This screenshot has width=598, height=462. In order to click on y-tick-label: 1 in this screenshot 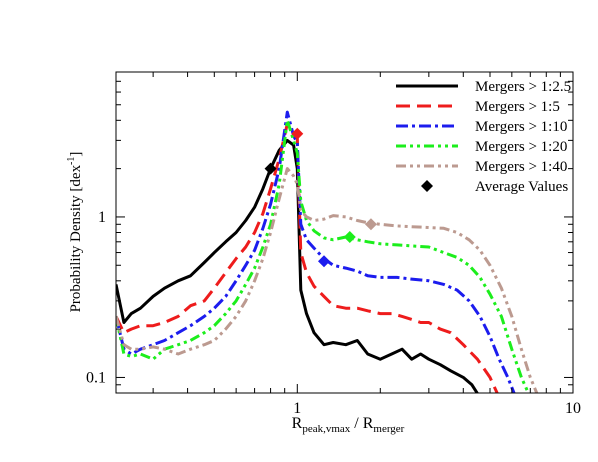, I will do `click(102, 217)`.